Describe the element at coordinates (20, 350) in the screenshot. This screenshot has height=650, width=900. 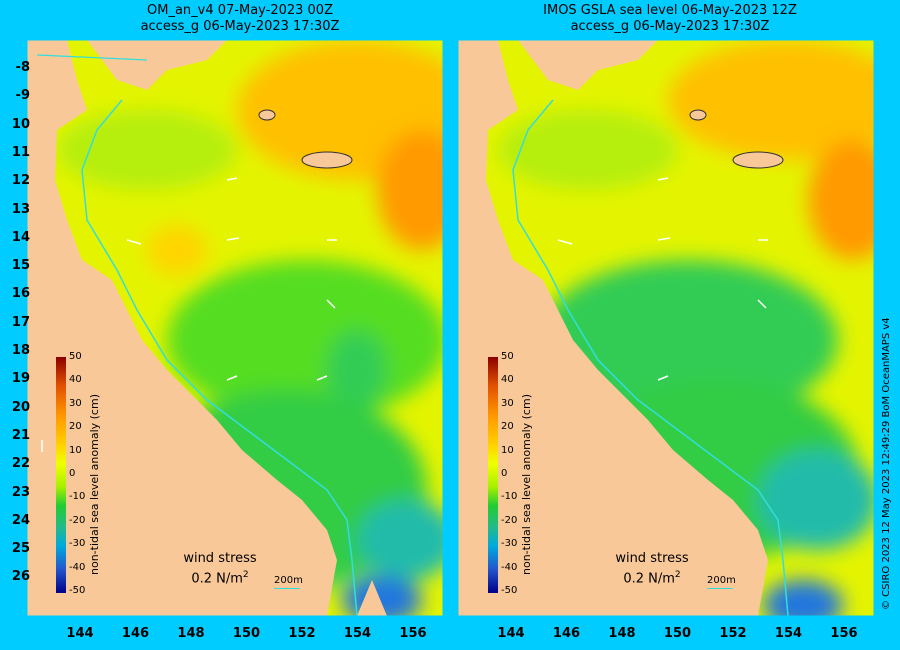
I see `y-tick-label: 18` at that location.